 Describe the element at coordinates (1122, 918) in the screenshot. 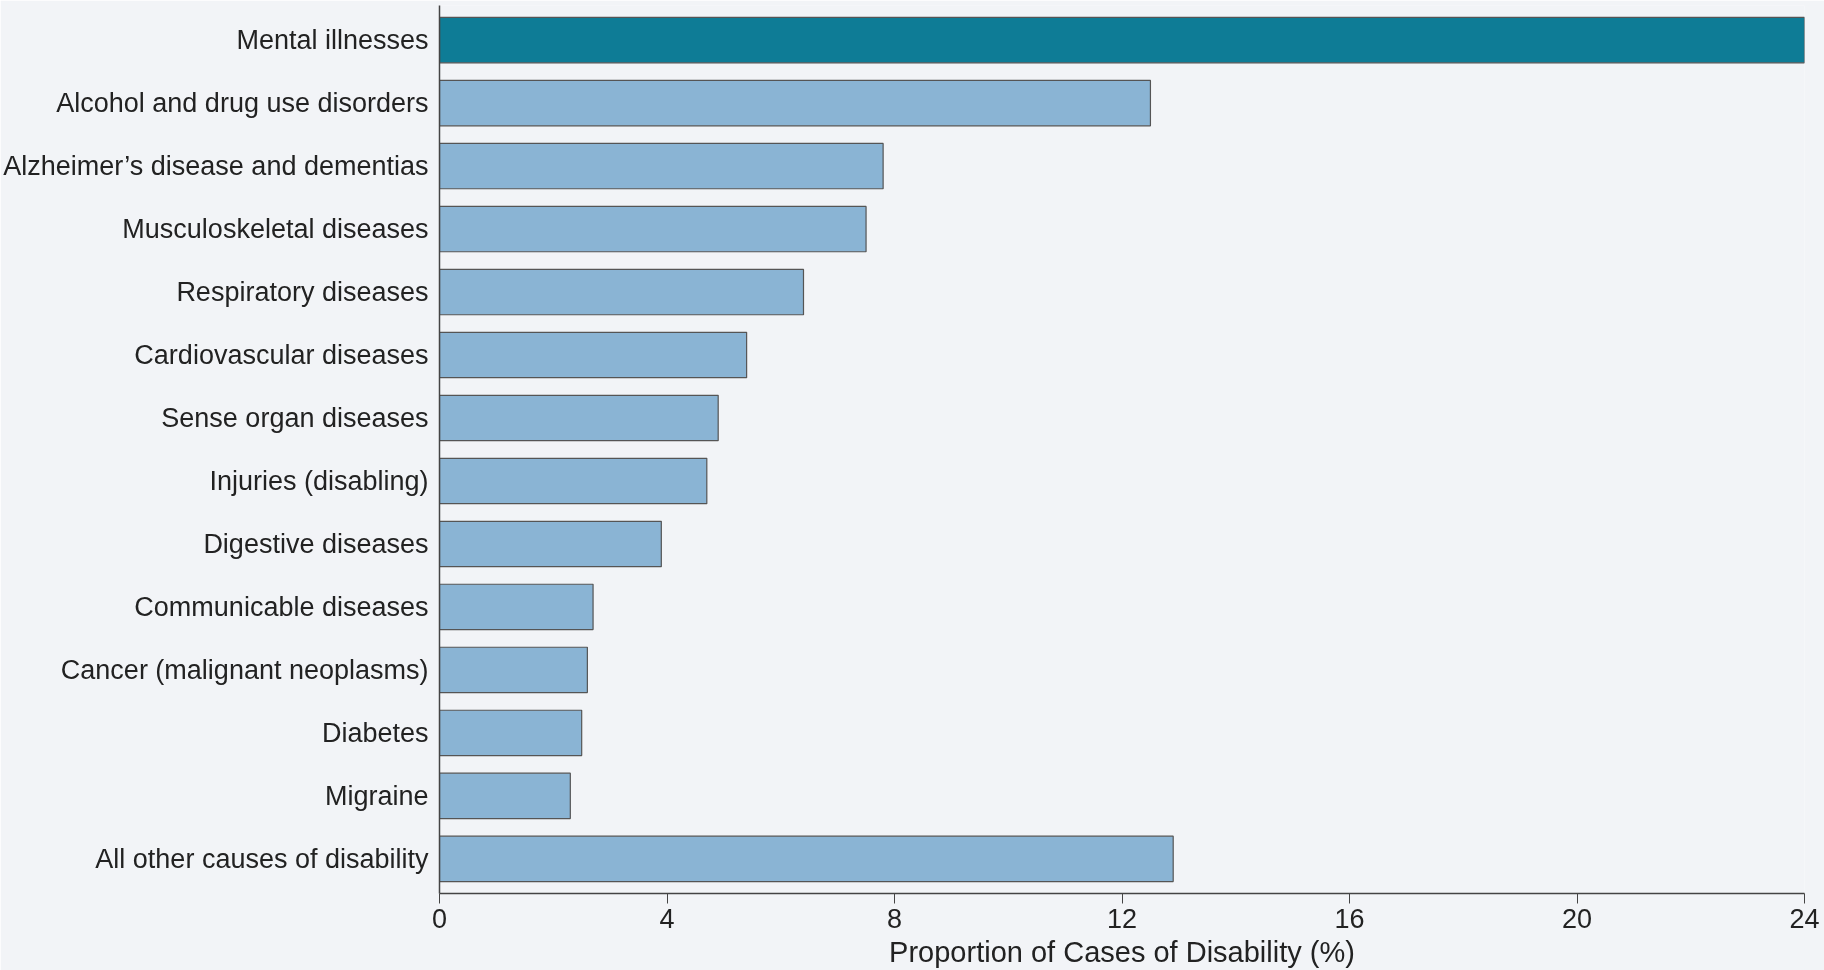

I see `x-tick-label: 12` at that location.